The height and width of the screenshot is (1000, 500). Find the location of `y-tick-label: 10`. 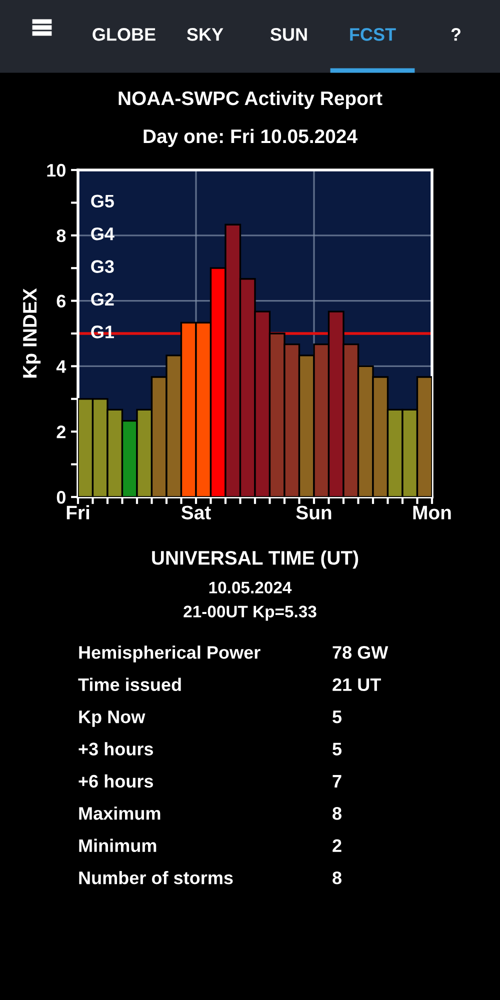

y-tick-label: 10 is located at coordinates (56, 170).